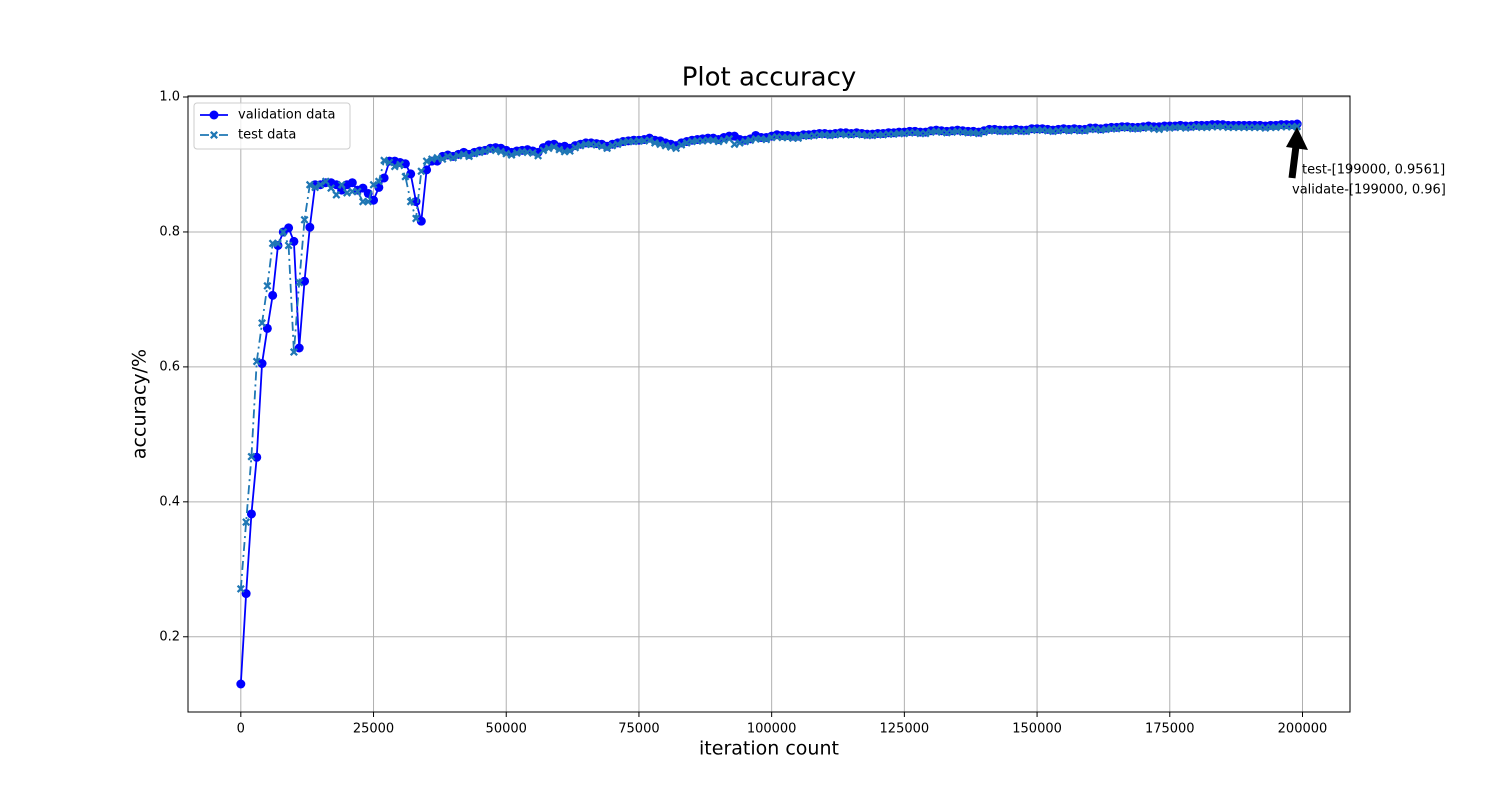 This screenshot has width=1500, height=800. Describe the element at coordinates (169, 501) in the screenshot. I see `y-tick-label: 0.4` at that location.